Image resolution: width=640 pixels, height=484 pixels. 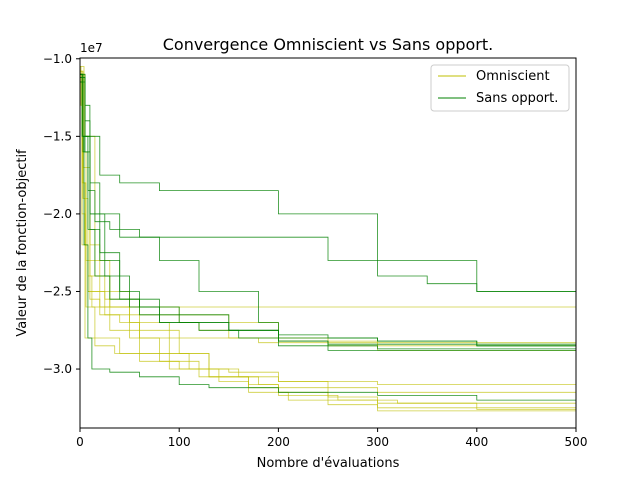 I want to click on legend: Omniscient Sans opport., so click(x=500, y=88).